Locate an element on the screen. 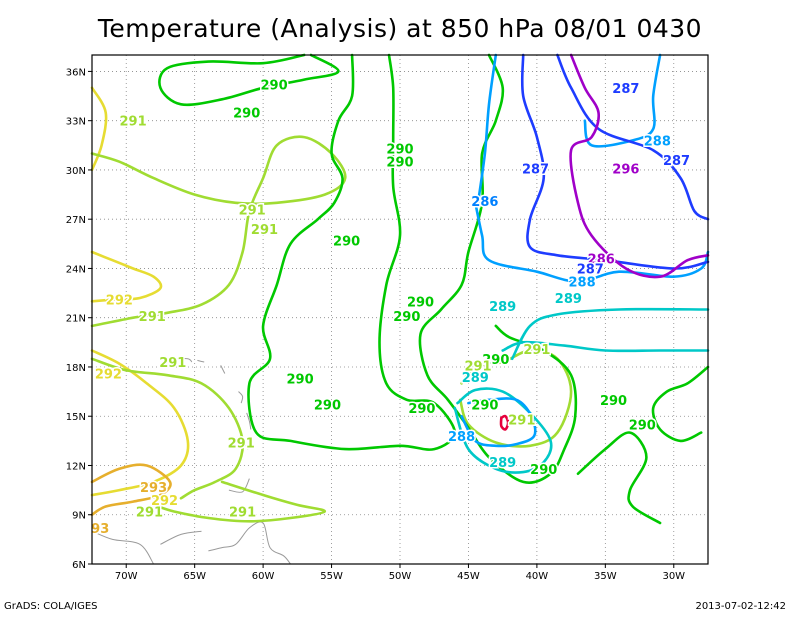 The height and width of the screenshot is (618, 800). y-tick-label: 15N is located at coordinates (76, 417).